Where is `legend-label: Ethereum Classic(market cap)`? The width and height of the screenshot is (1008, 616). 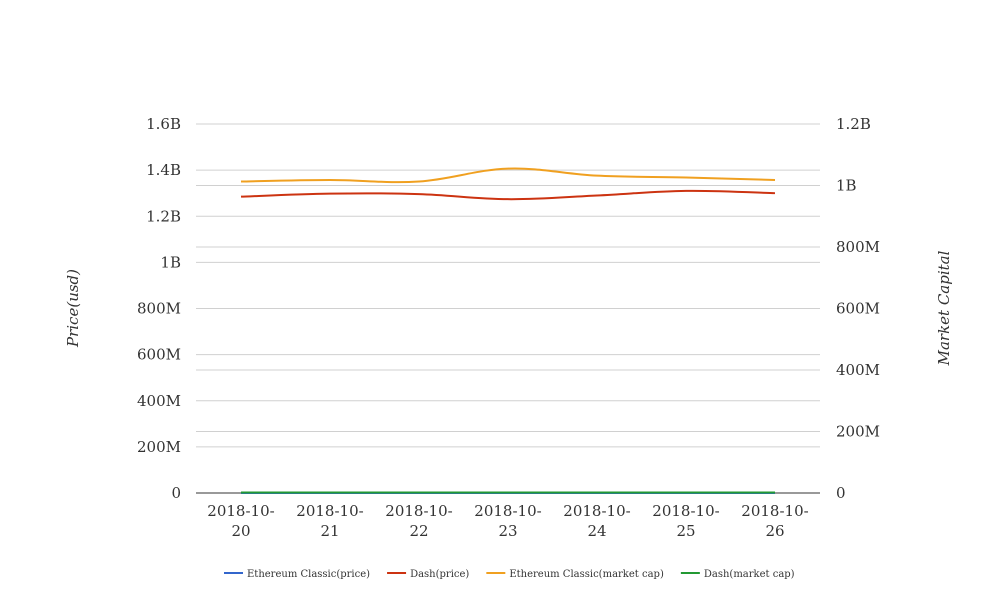
legend-label: Ethereum Classic(market cap) is located at coordinates (586, 574).